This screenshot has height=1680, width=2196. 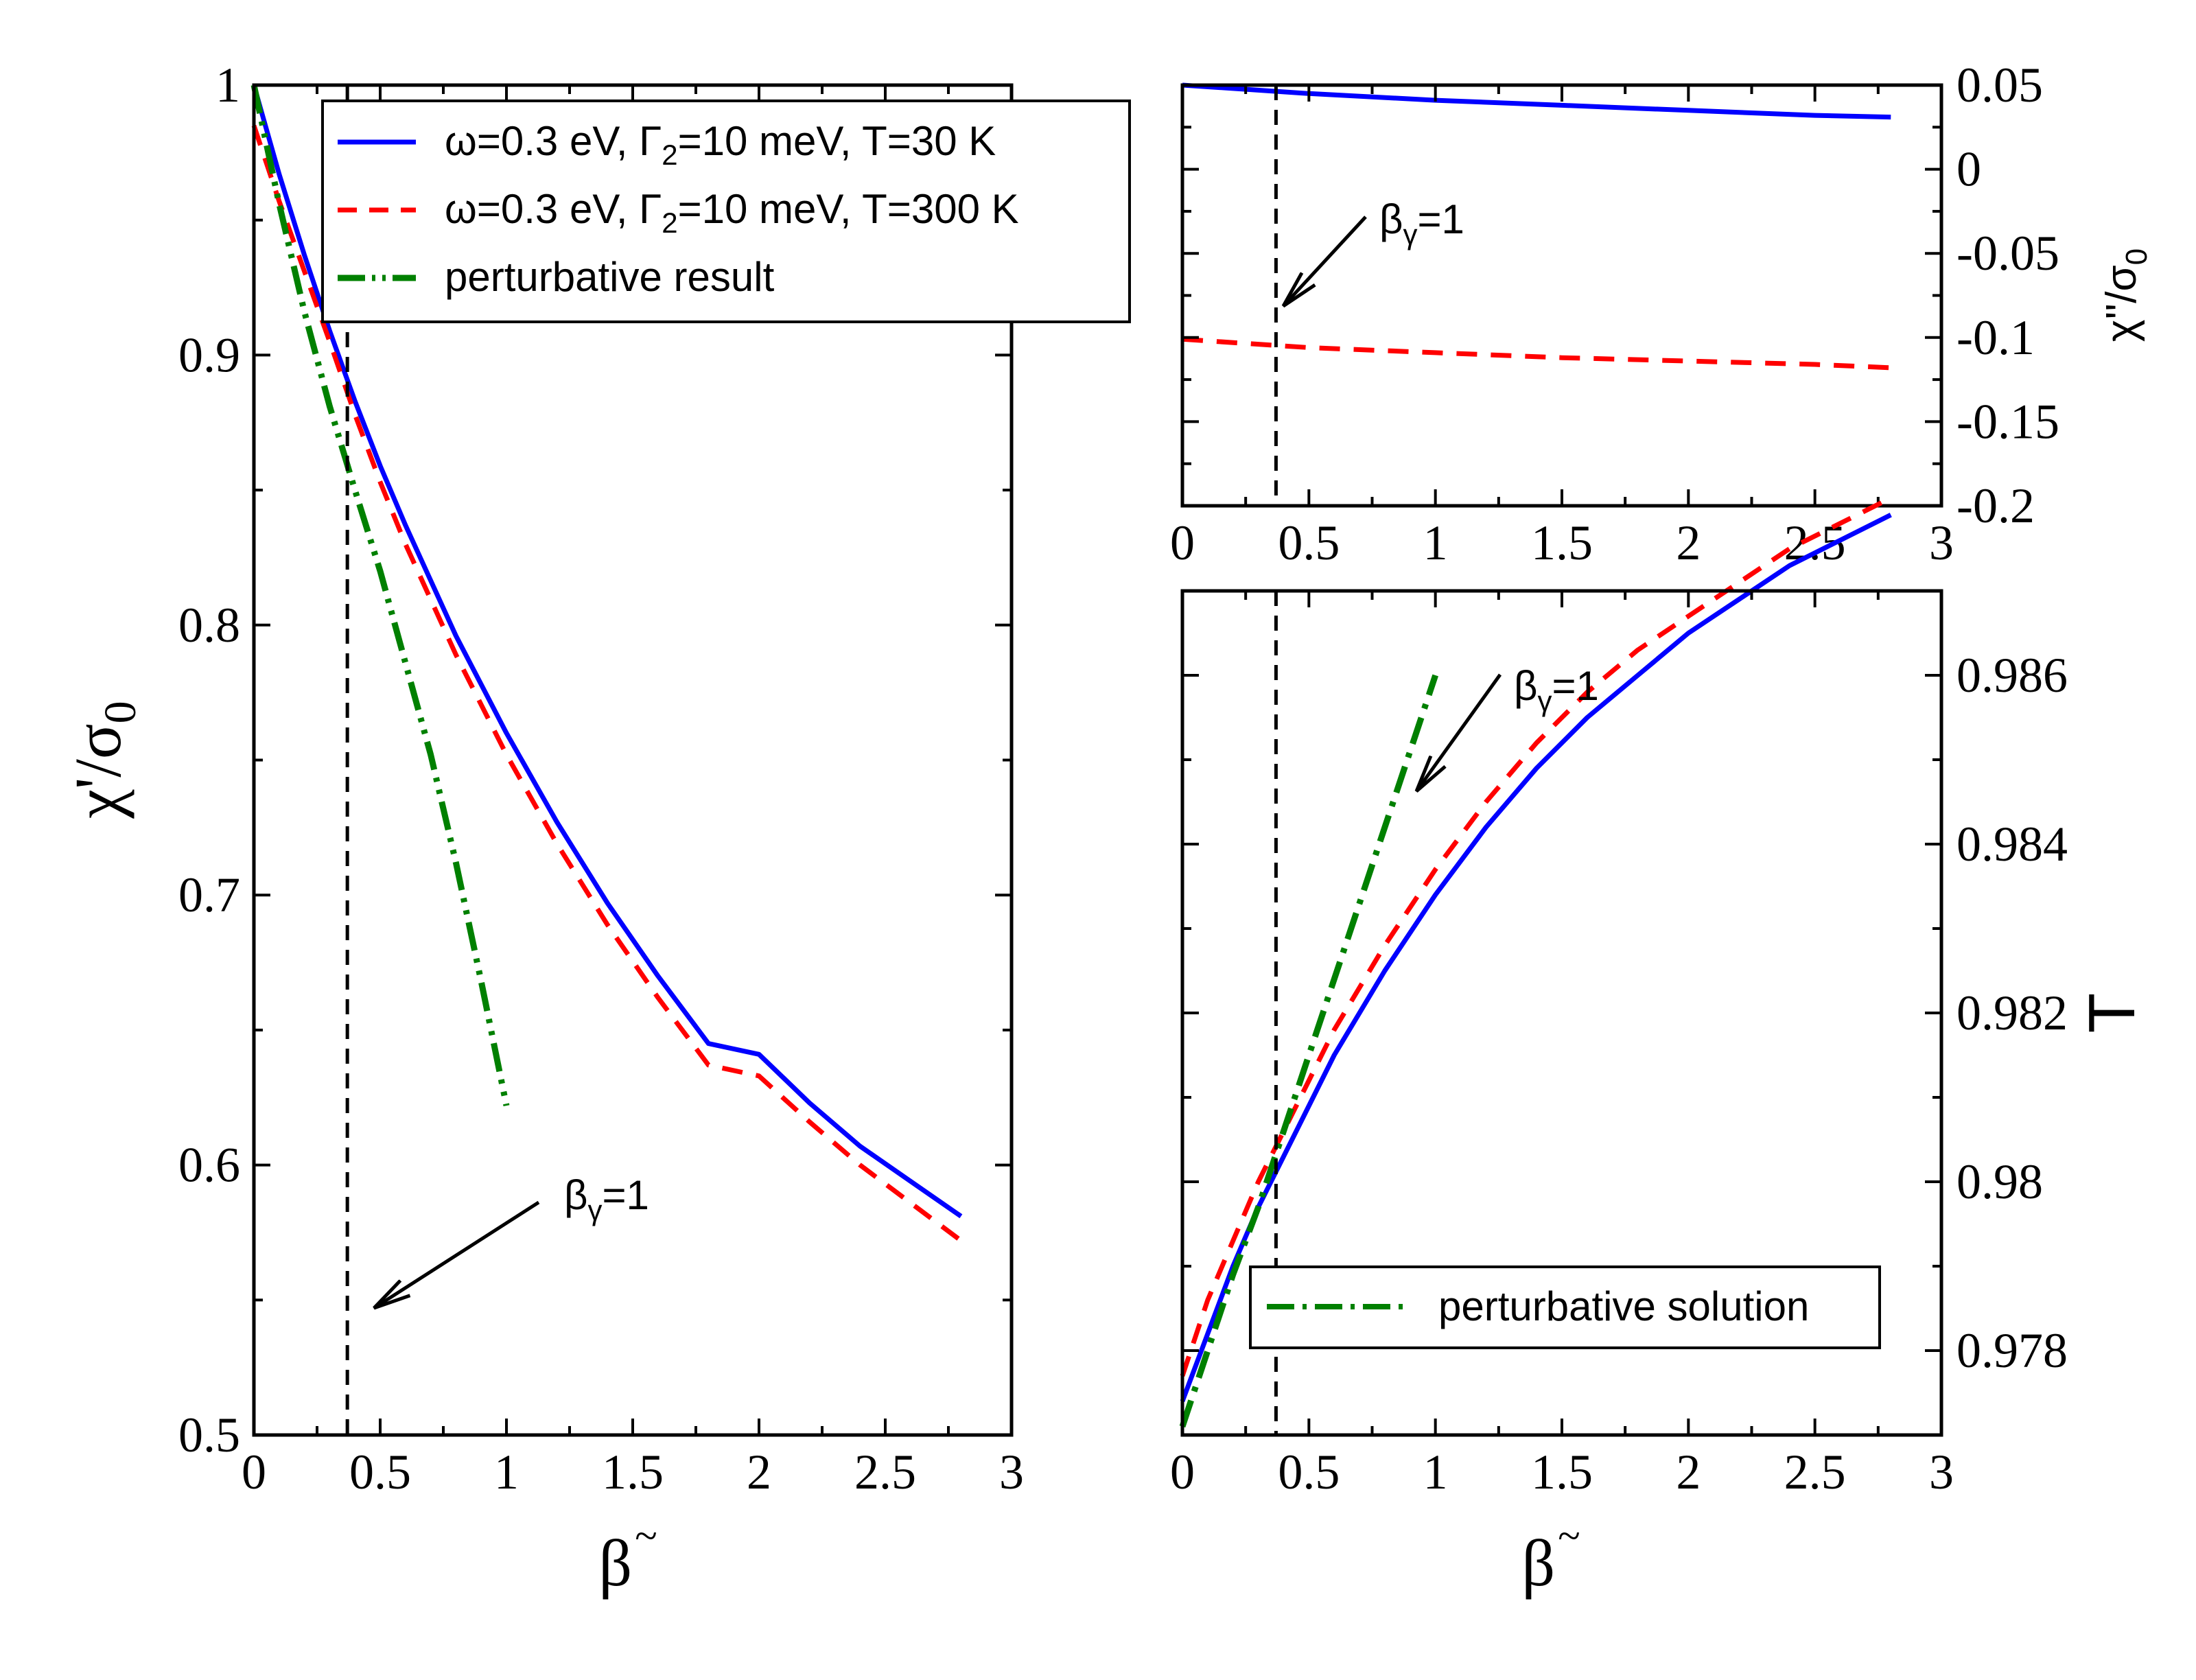 What do you see at coordinates (1309, 1472) in the screenshot?
I see `br-x-tick-label: 0.5` at bounding box center [1309, 1472].